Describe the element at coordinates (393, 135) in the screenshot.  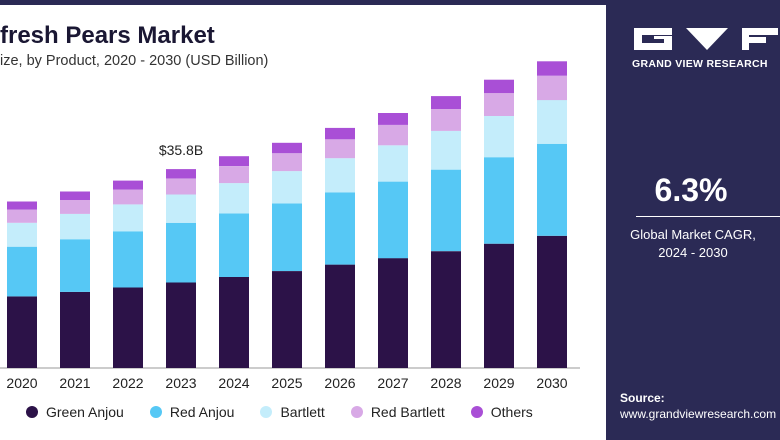
I see `bar-red-bartlett-2027` at that location.